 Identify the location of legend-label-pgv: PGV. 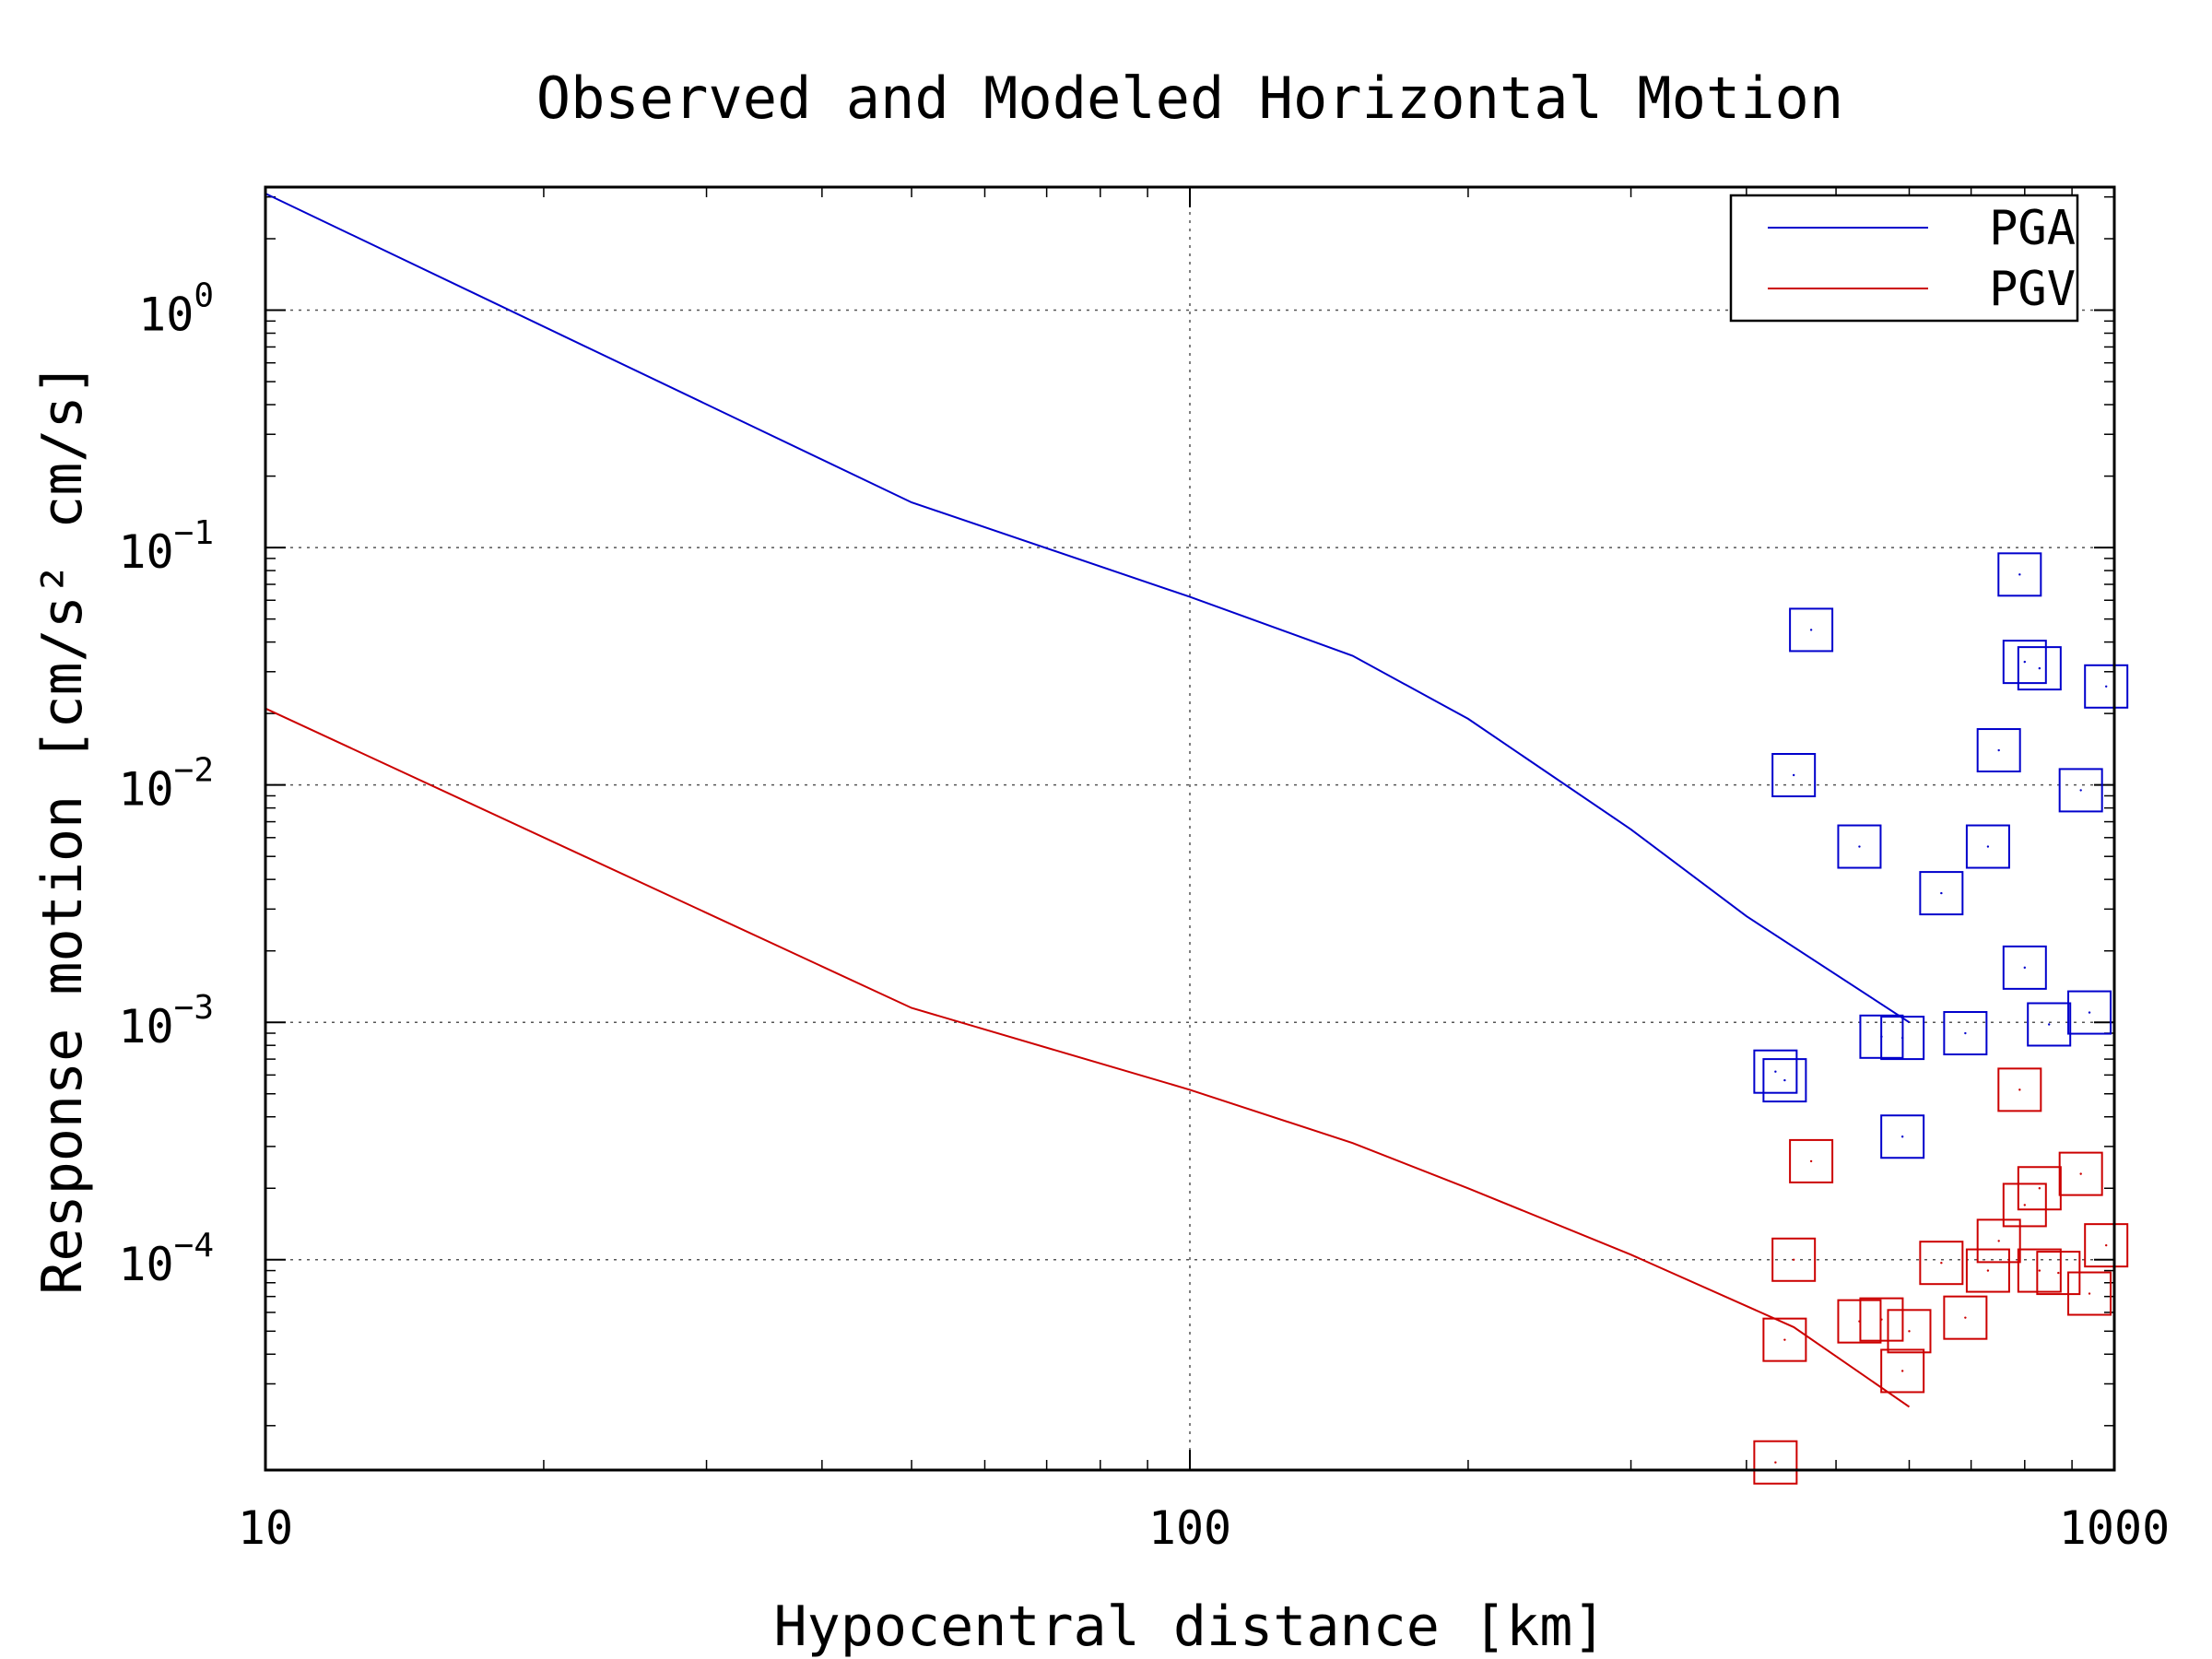
(2032, 289).